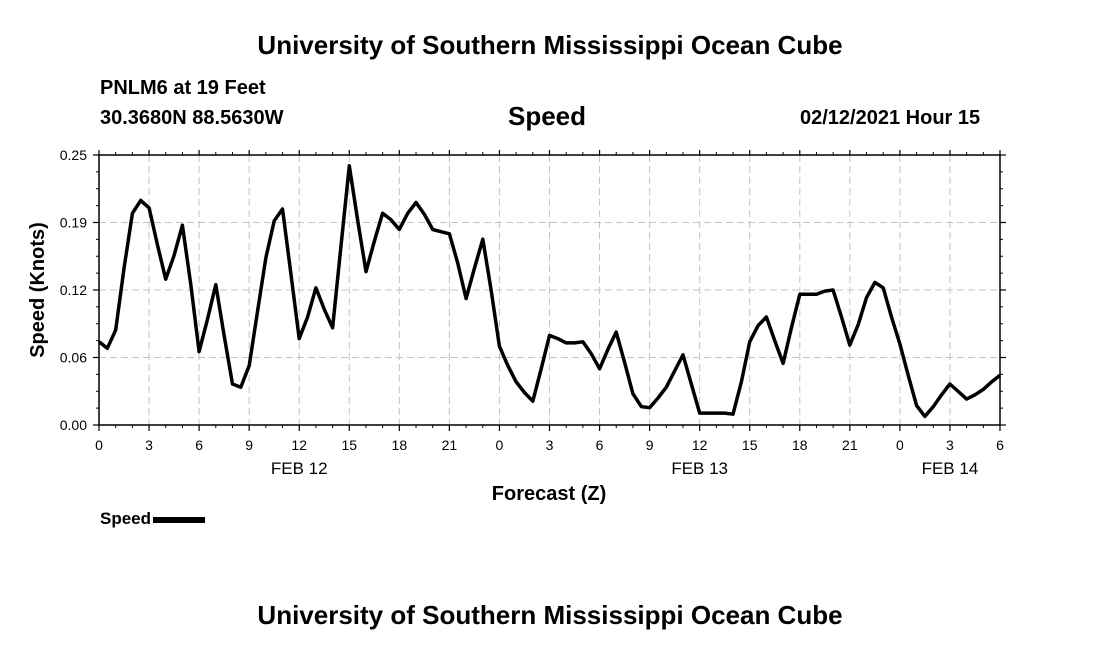  What do you see at coordinates (299, 468) in the screenshot?
I see `date-label: FEB 12` at bounding box center [299, 468].